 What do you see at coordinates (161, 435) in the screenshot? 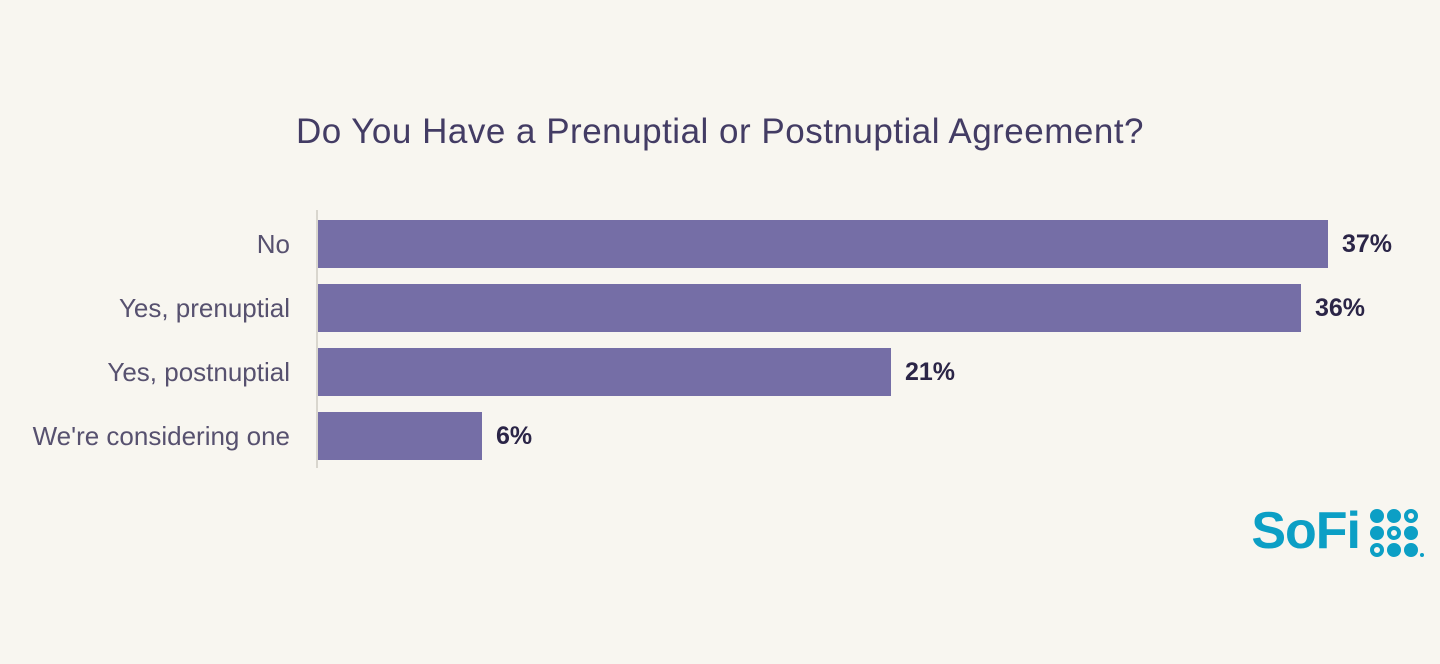
I see `category-label: We're considering one` at bounding box center [161, 435].